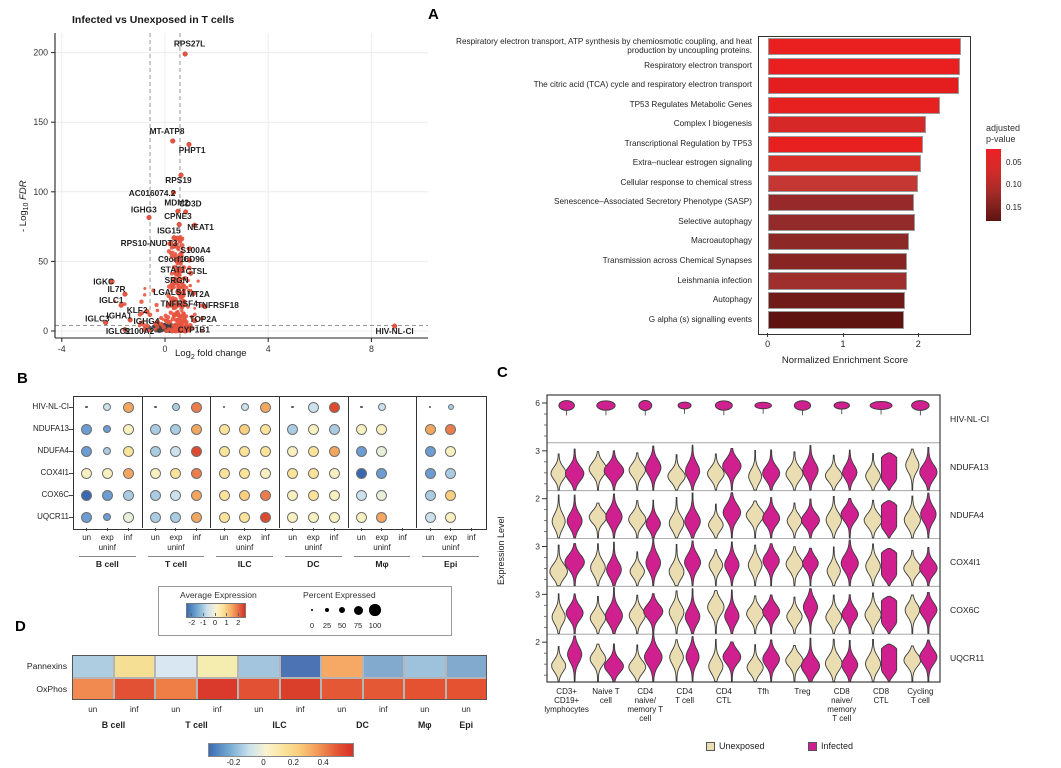 The width and height of the screenshot is (1061, 768). Describe the element at coordinates (537, 594) in the screenshot. I see `violin-y-tick-label: 3` at that location.